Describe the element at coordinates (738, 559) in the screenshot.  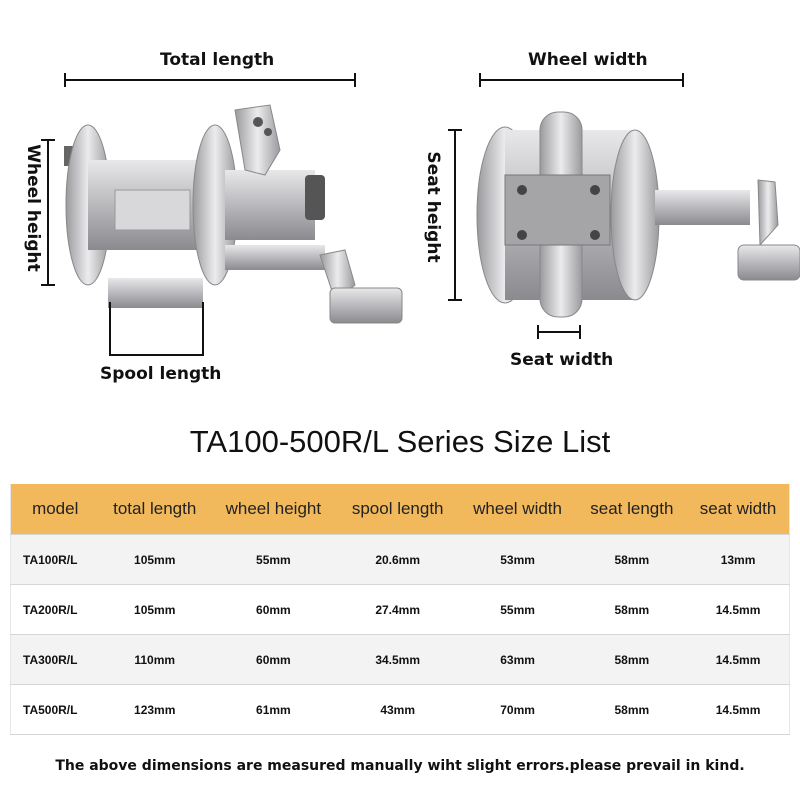
I see `table-cell: 13mm` at that location.